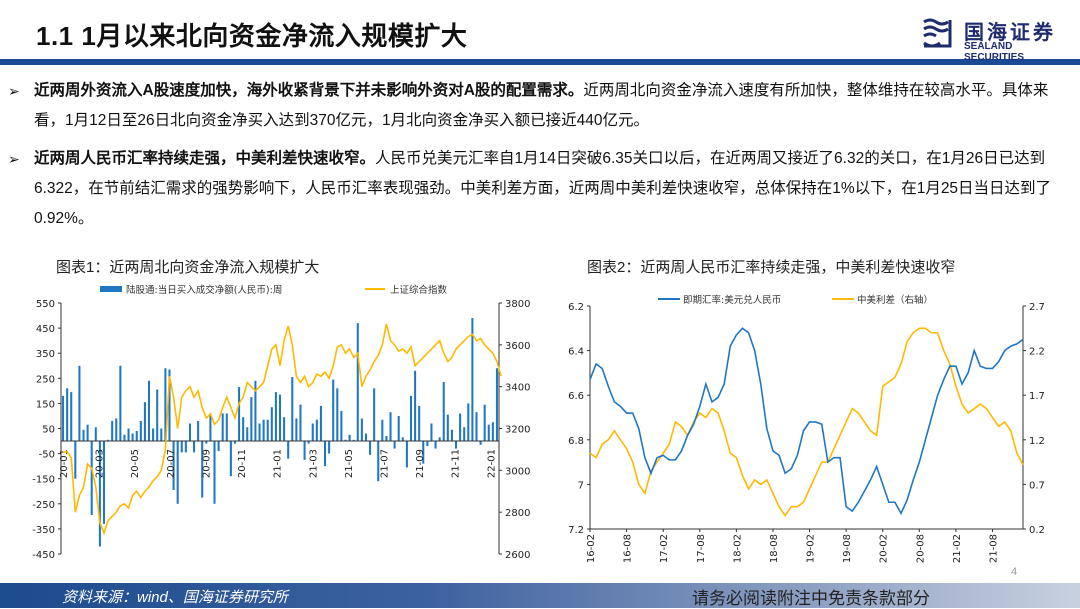 Image resolution: width=1080 pixels, height=609 pixels. I want to click on y-left-tick-label: 350, so click(45, 354).